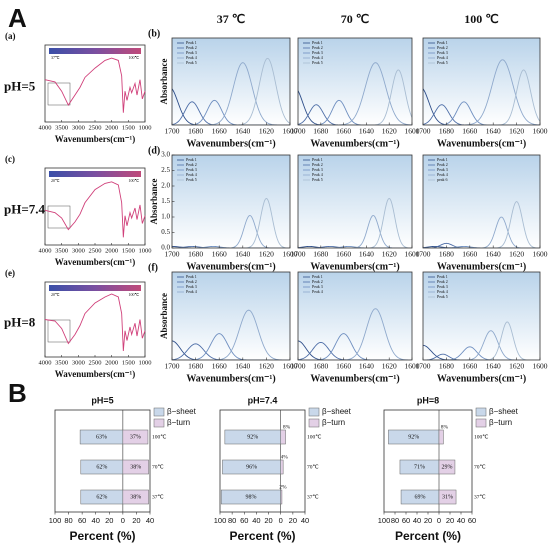 This screenshot has height=547, width=550. Describe the element at coordinates (10, 273) in the screenshot. I see `panel-tag: (e)` at that location.